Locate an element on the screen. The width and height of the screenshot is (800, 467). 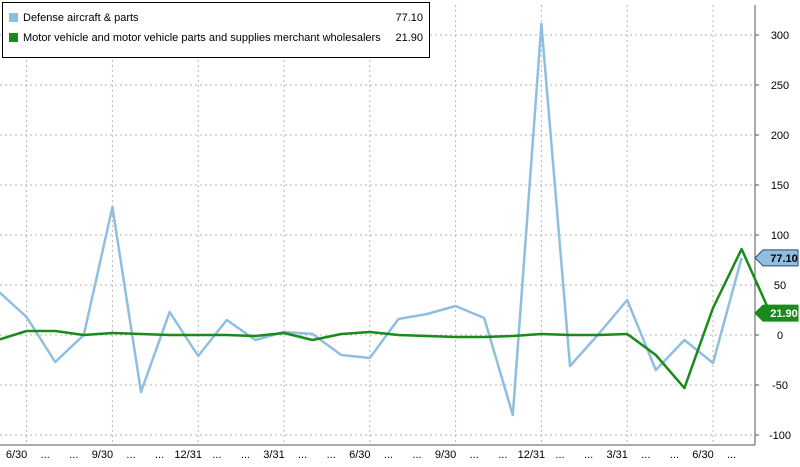
legend-swatch-motor-vehicle is located at coordinates (13, 37).